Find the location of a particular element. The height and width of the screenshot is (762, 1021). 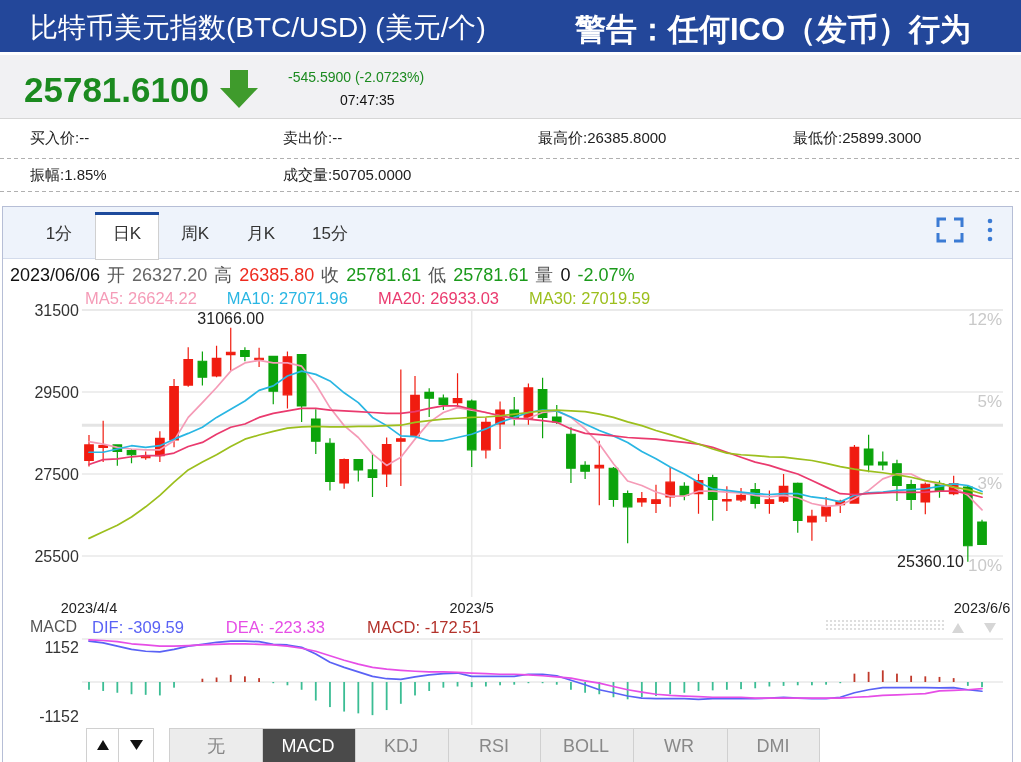

x-tick-label: 2023/4/4 is located at coordinates (89, 608).